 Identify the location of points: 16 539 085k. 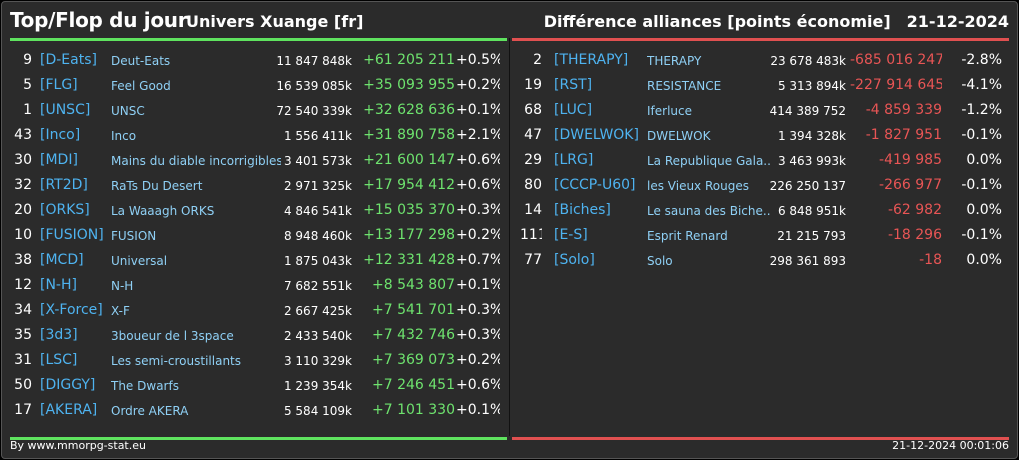
(314, 86).